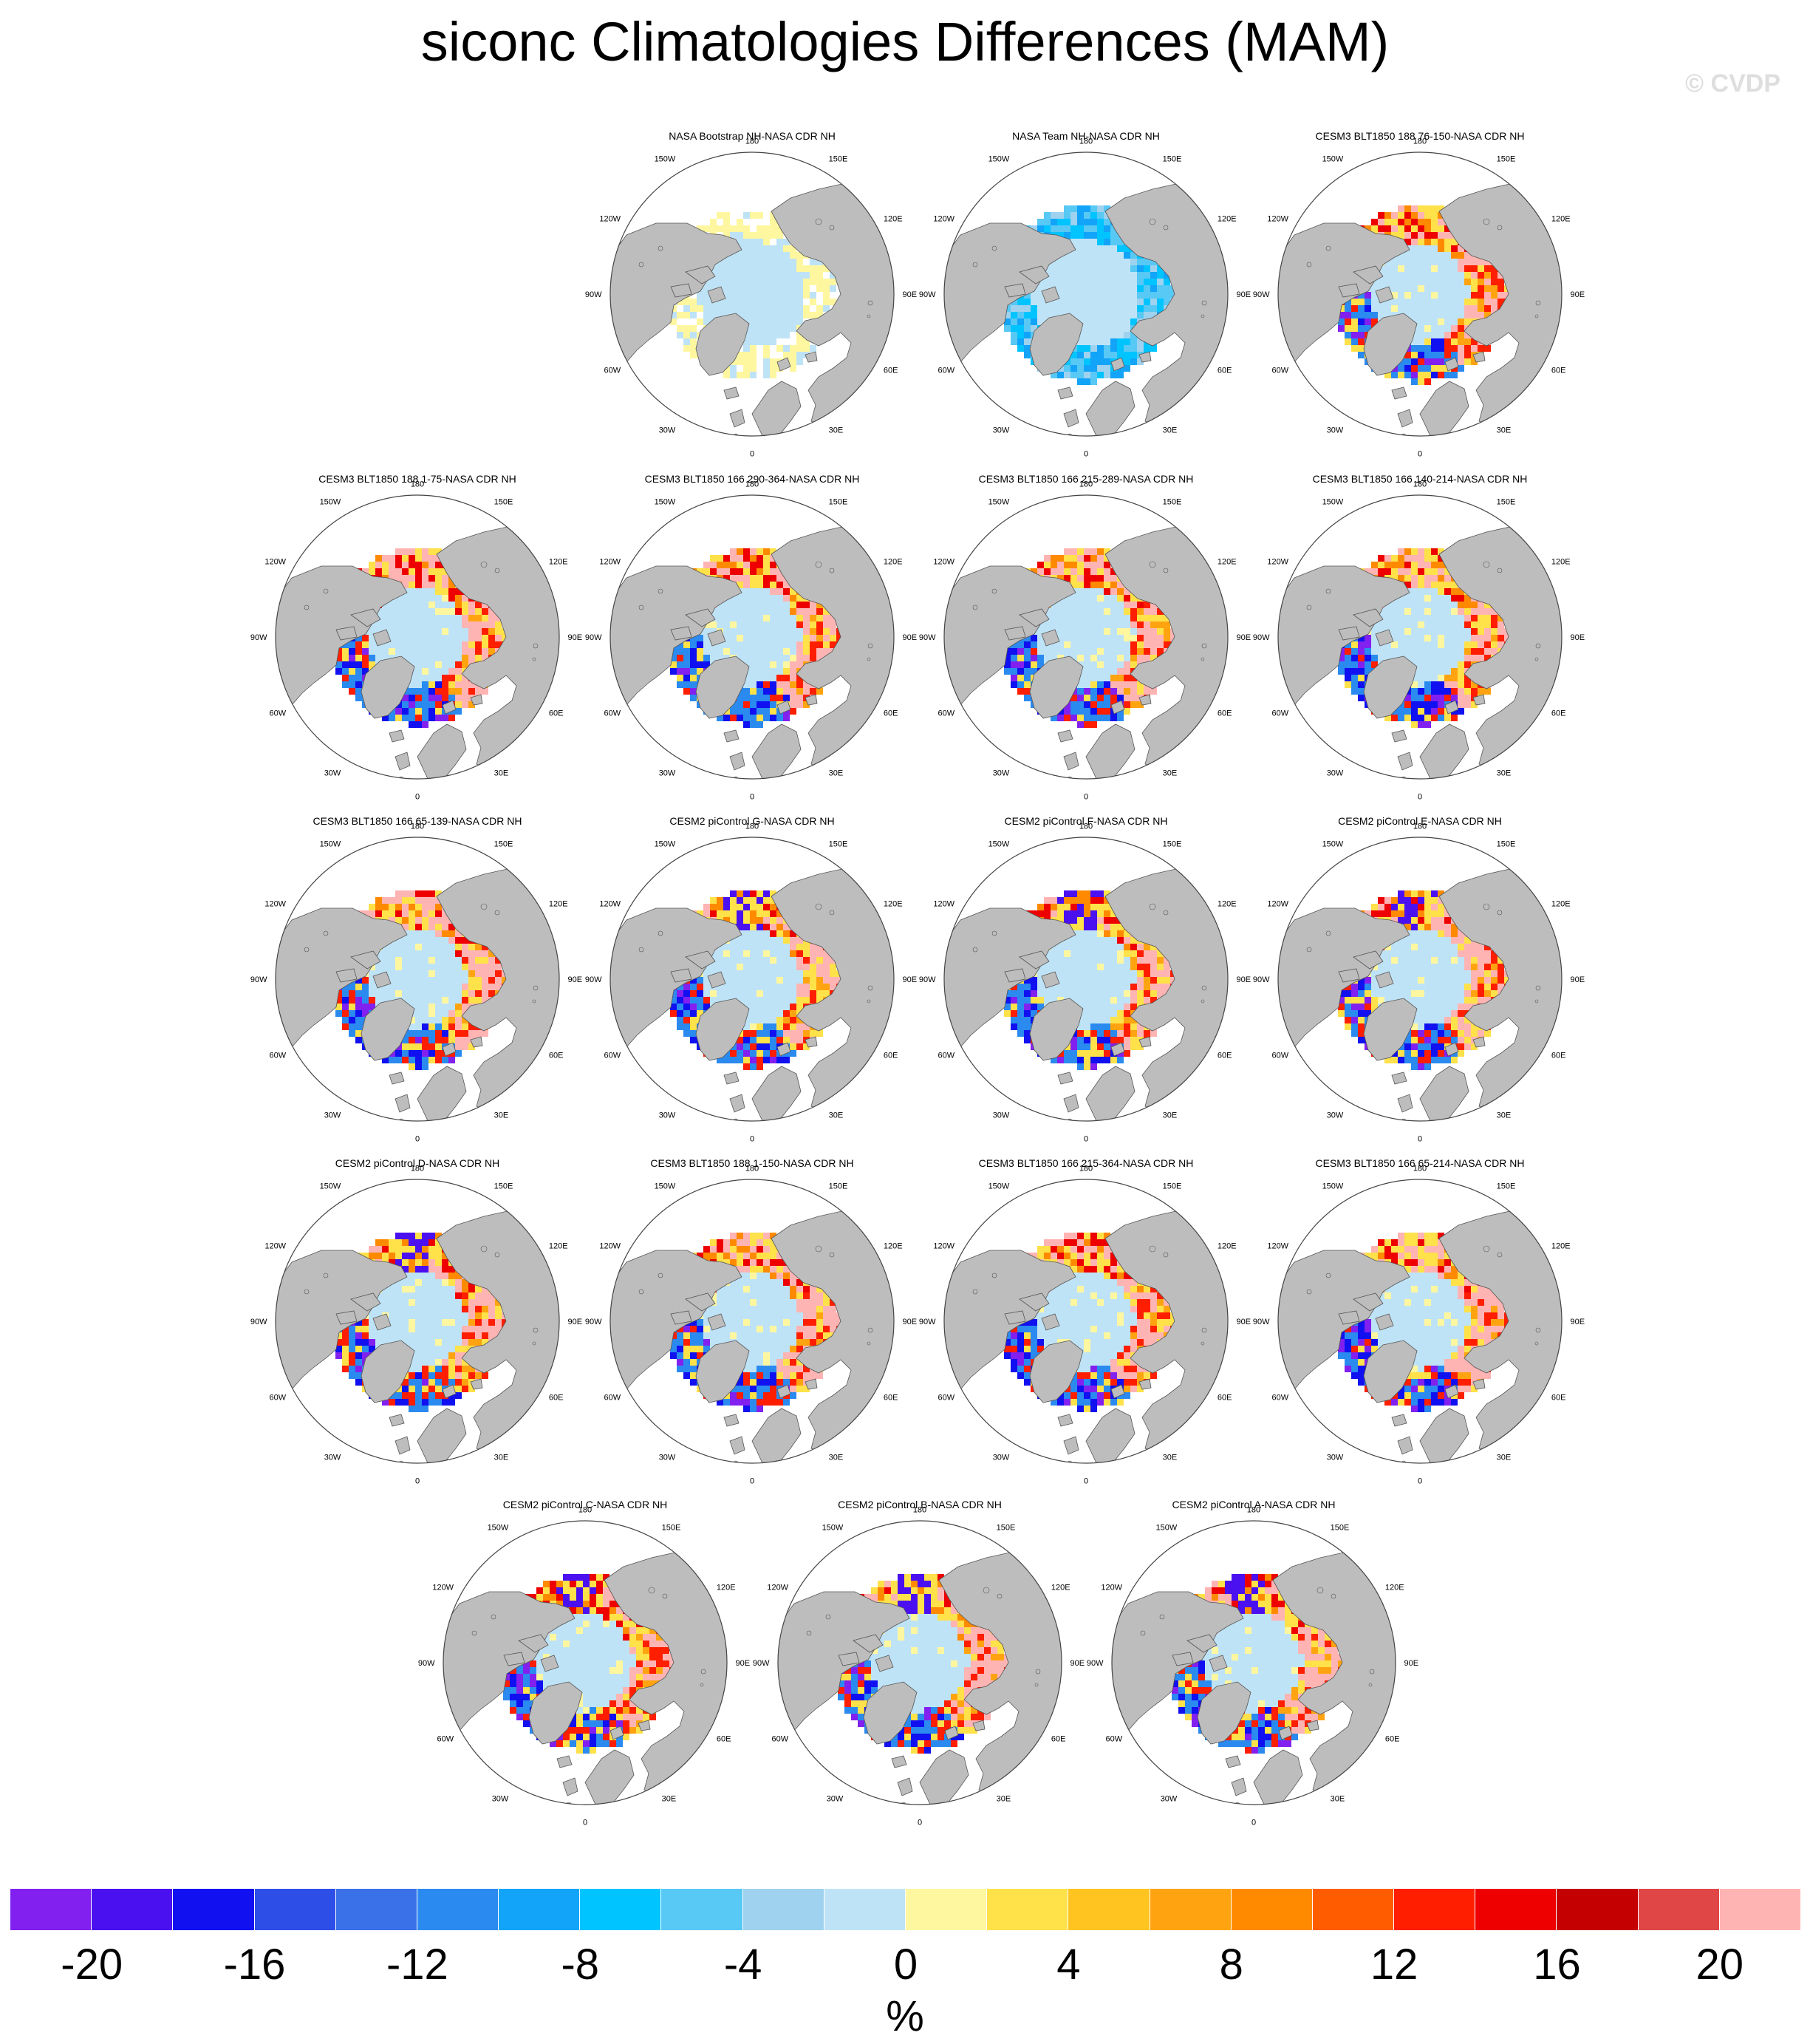 This screenshot has width=1810, height=2044. What do you see at coordinates (275, 561) in the screenshot?
I see `longitude-label: 120W` at bounding box center [275, 561].